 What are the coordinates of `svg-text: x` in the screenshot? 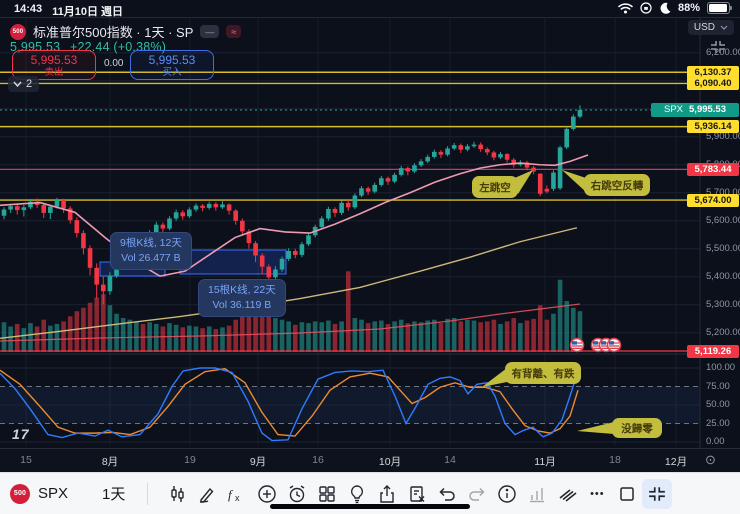 It's located at (237, 498).